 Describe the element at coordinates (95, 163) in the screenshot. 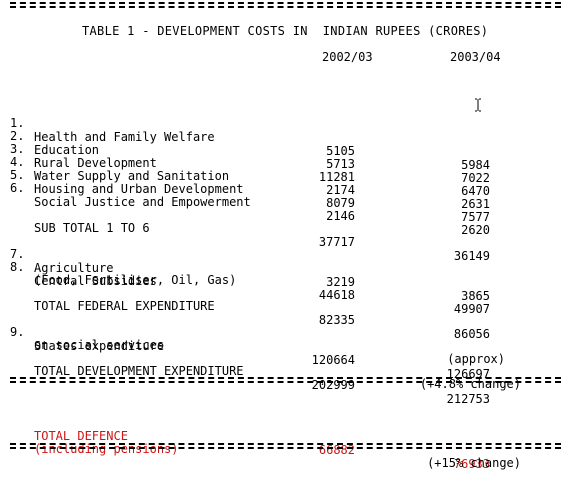

I see `row-label: Rural Development` at that location.